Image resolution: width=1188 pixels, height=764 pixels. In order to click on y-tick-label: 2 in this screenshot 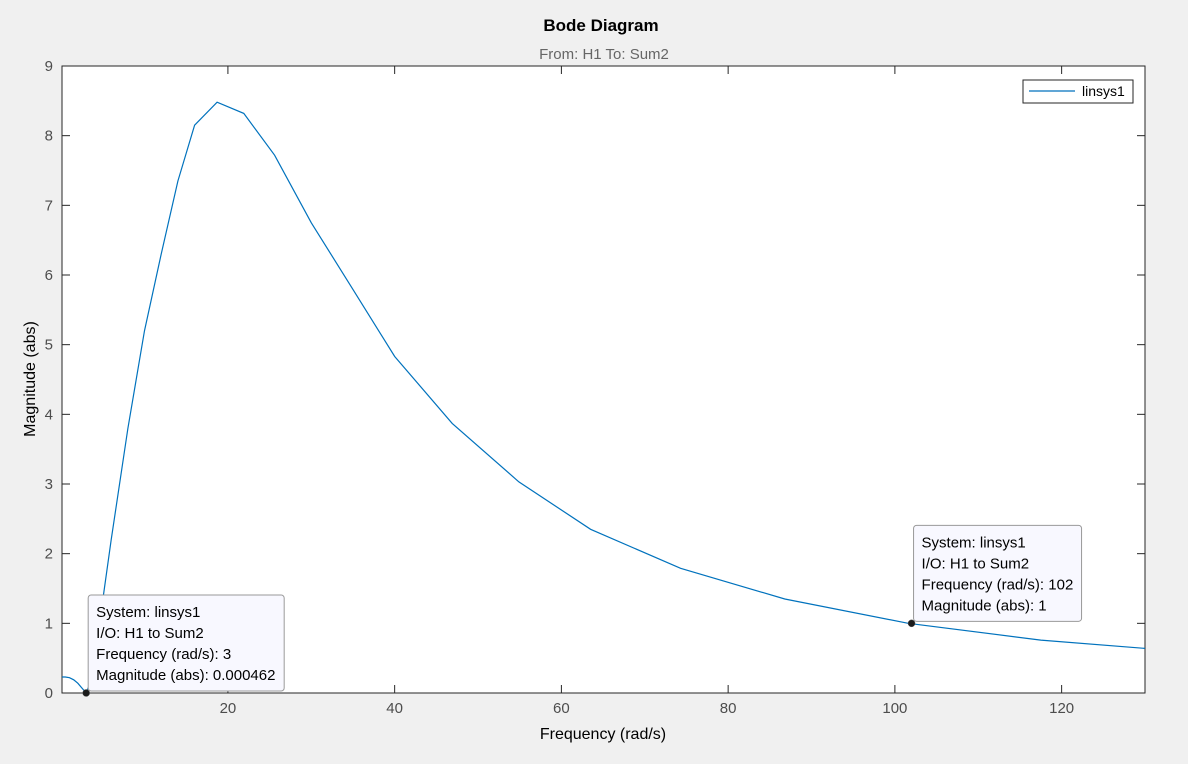, I will do `click(49, 554)`.